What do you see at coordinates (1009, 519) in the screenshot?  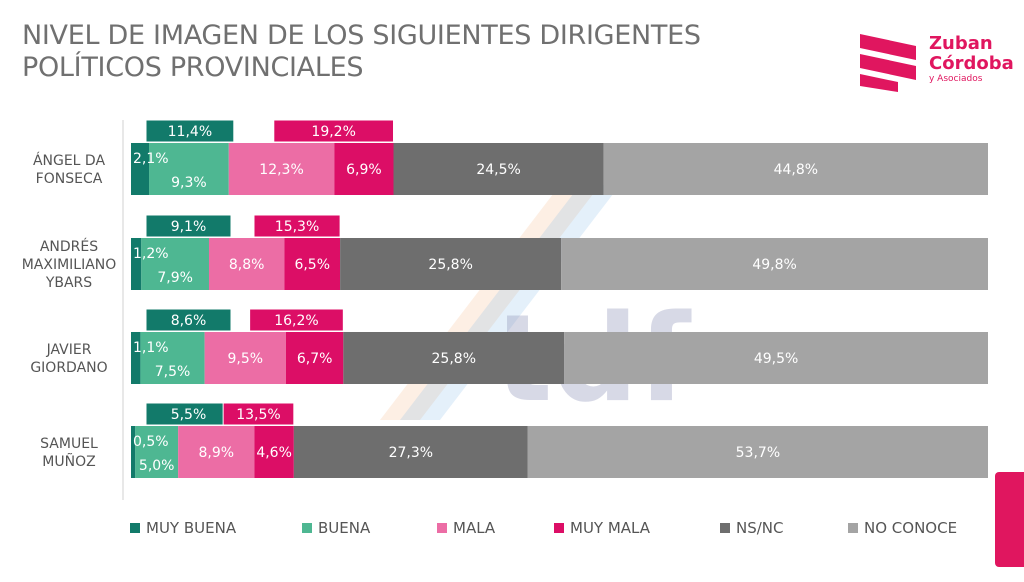 I see `decorative-tab` at bounding box center [1009, 519].